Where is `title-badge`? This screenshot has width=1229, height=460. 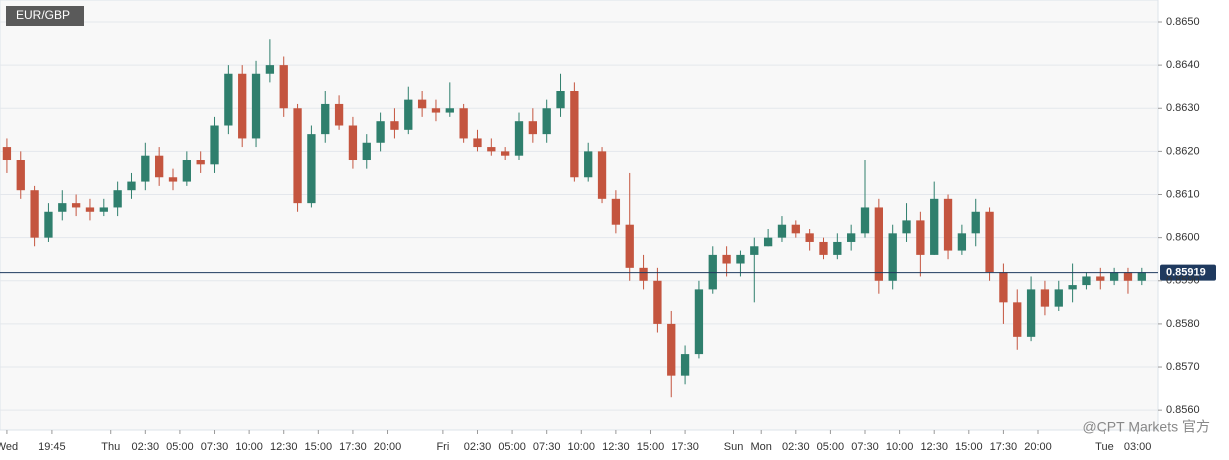 title-badge is located at coordinates (45, 16).